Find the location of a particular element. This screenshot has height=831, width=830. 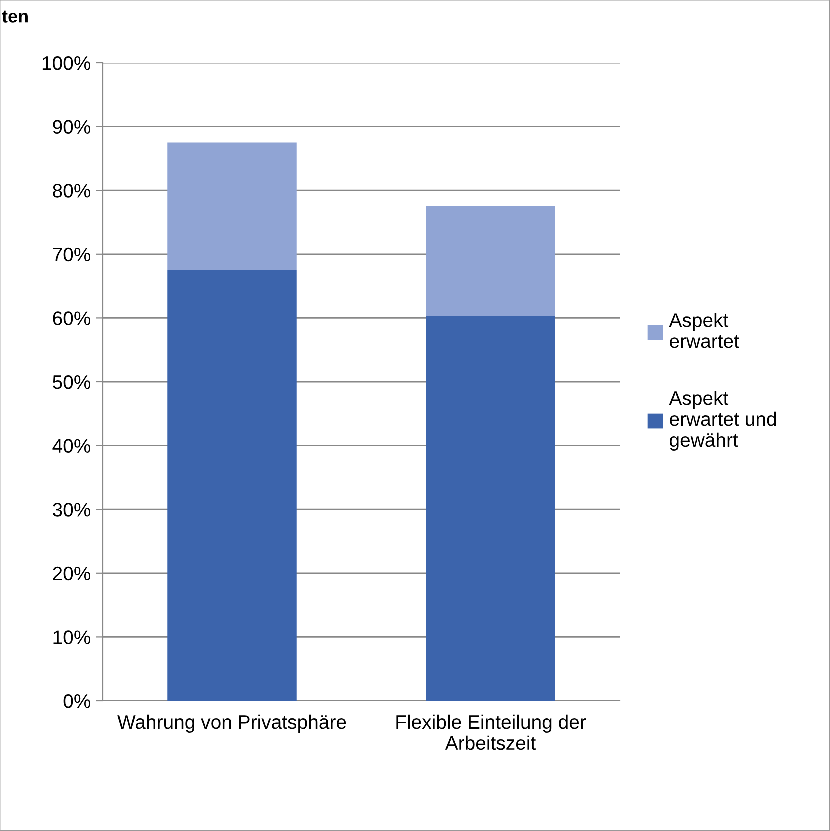

y-tick-label: 40% is located at coordinates (71, 446).